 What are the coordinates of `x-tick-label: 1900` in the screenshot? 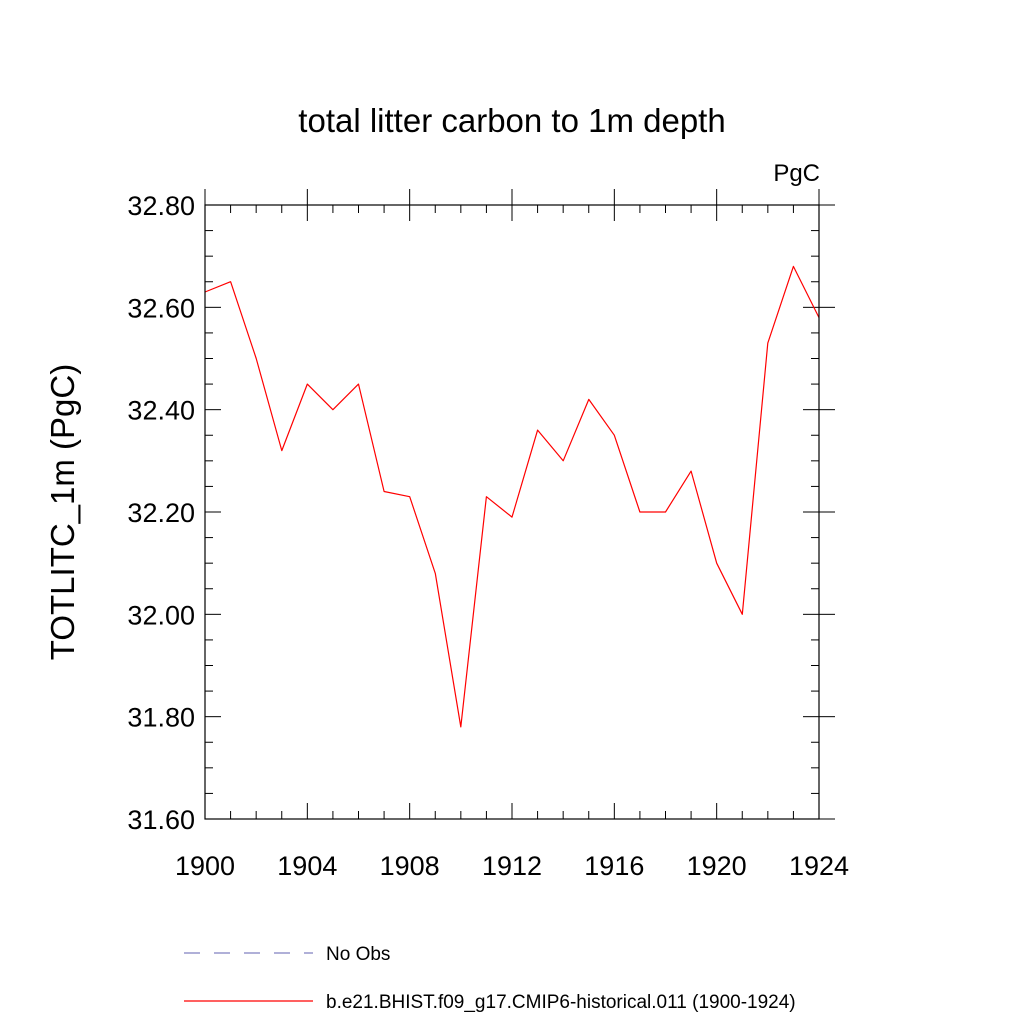 It's located at (205, 866).